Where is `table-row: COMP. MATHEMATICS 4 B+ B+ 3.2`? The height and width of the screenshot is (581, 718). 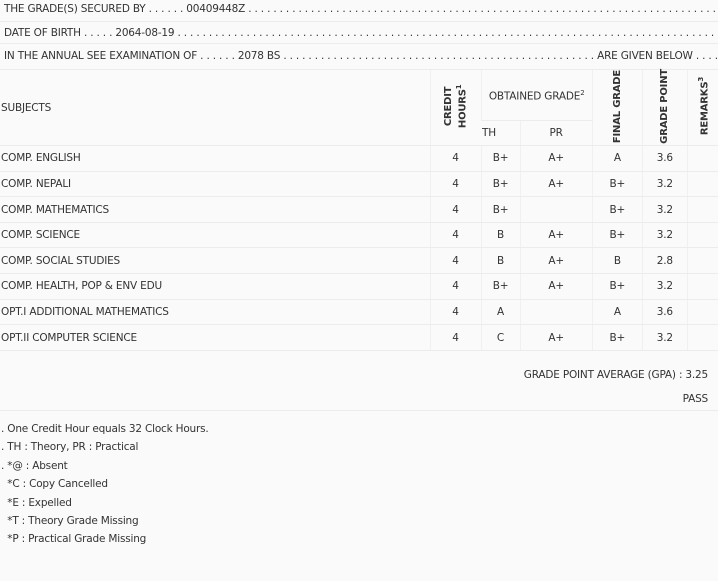 table-row: COMP. MATHEMATICS 4 B+ B+ 3.2 is located at coordinates (359, 209).